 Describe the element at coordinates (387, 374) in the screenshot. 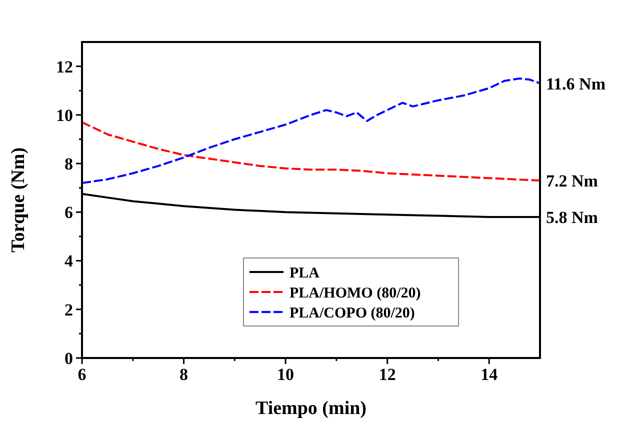

I see `x-tick-label: 12` at that location.